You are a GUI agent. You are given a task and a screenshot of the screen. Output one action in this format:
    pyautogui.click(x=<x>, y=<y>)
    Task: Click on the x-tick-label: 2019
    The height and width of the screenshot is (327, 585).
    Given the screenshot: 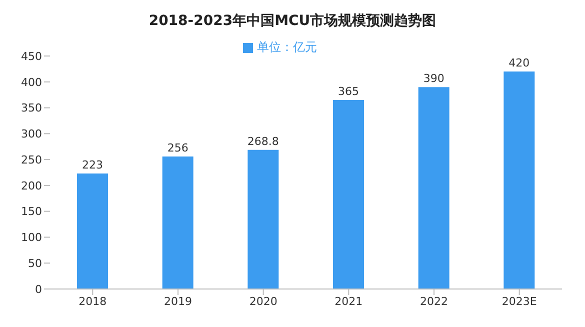 What is the action you would take?
    pyautogui.click(x=178, y=301)
    